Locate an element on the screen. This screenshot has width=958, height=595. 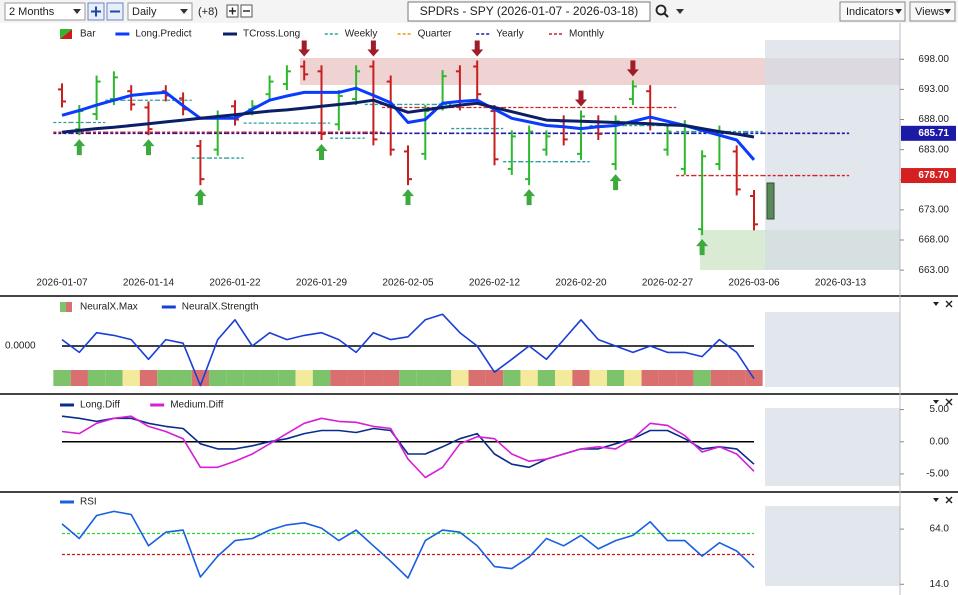
offset-text: (+8) is located at coordinates (208, 12).